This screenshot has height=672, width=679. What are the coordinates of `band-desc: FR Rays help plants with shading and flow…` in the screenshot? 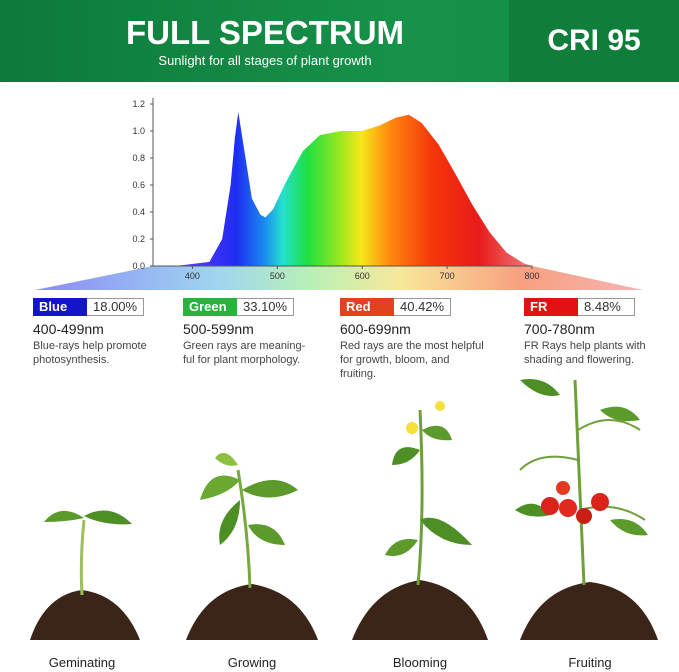 It's located at (596, 353).